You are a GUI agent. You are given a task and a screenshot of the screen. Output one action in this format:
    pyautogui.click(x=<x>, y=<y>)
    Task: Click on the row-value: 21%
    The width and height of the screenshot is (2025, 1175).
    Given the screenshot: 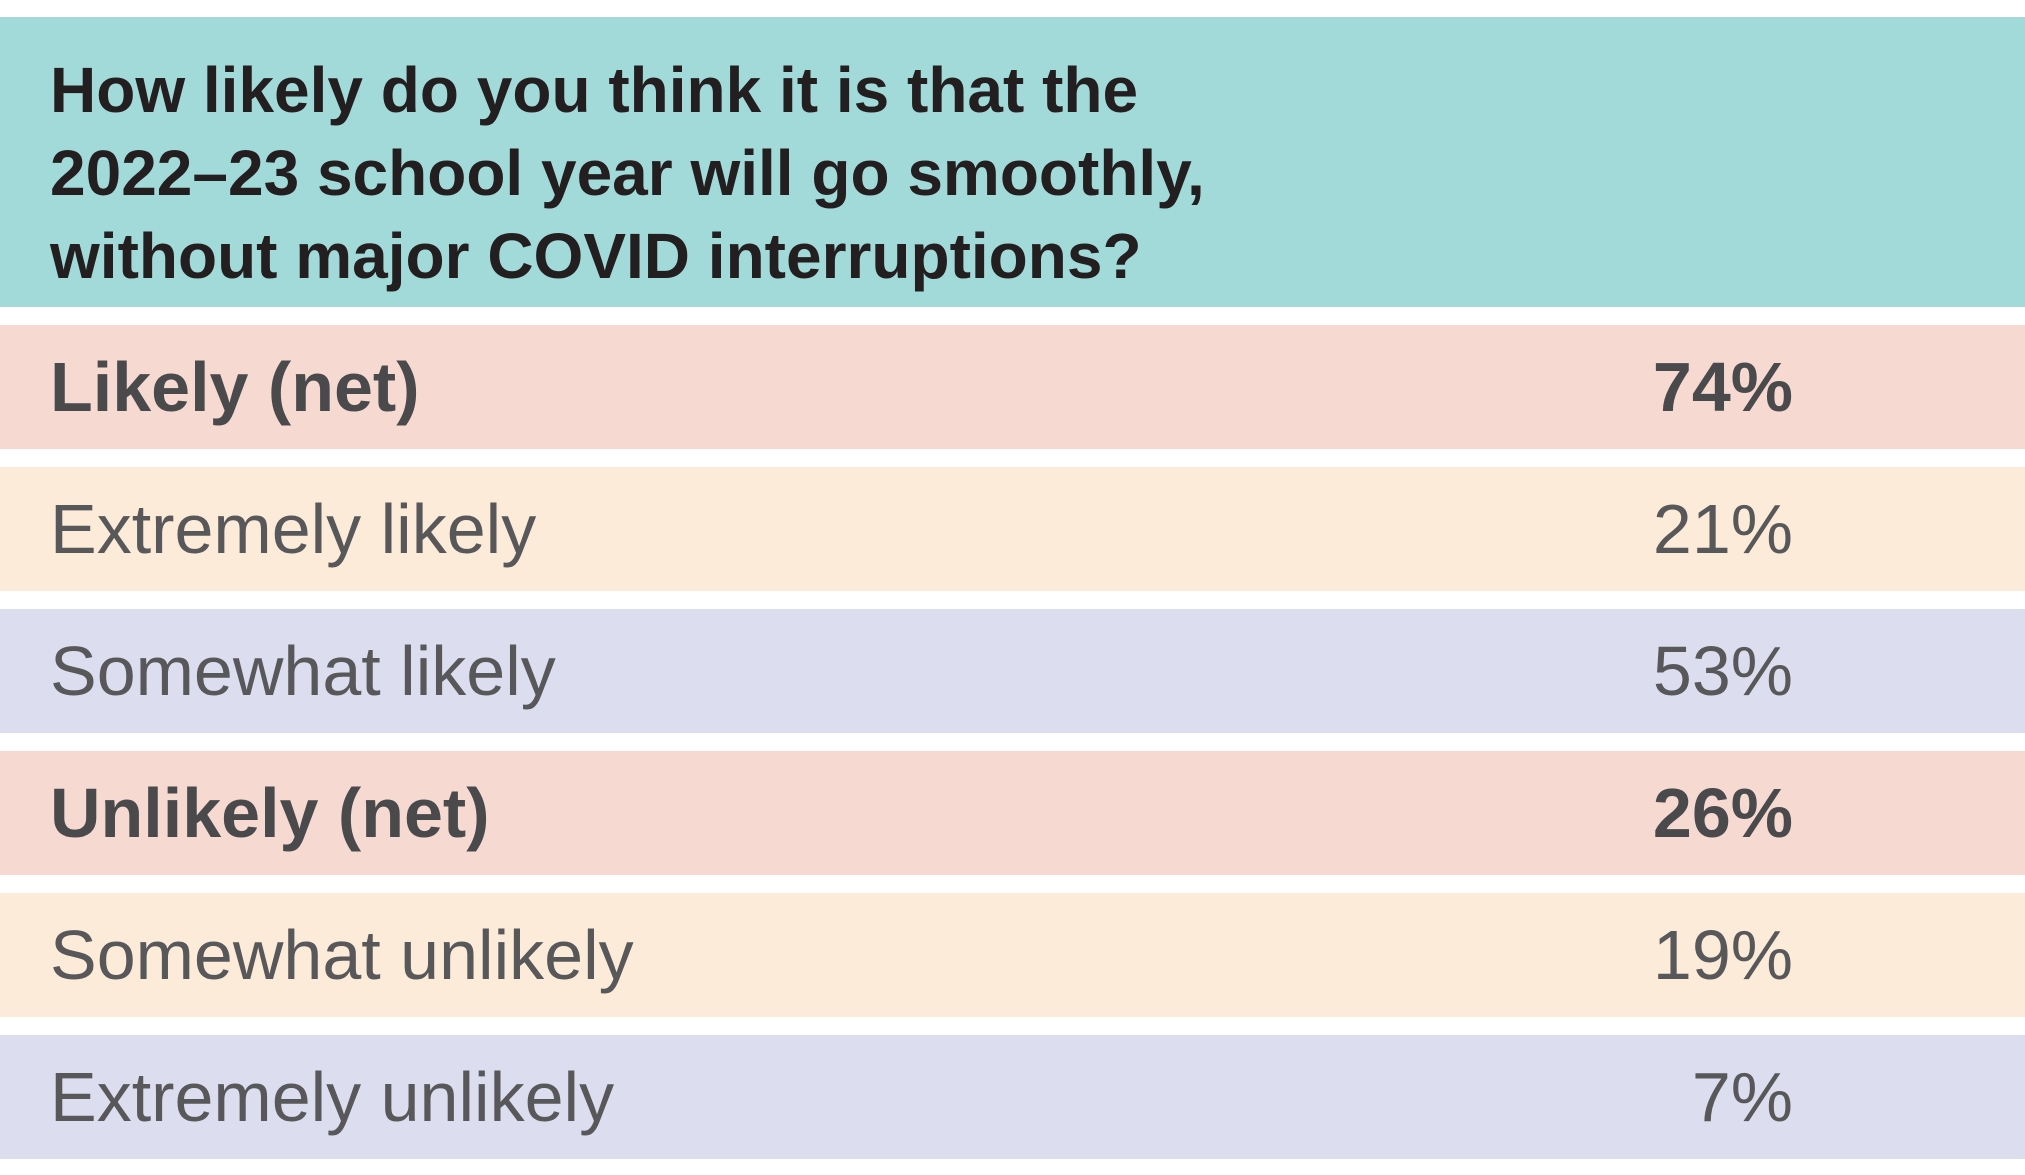 What is the action you would take?
    pyautogui.click(x=1722, y=529)
    